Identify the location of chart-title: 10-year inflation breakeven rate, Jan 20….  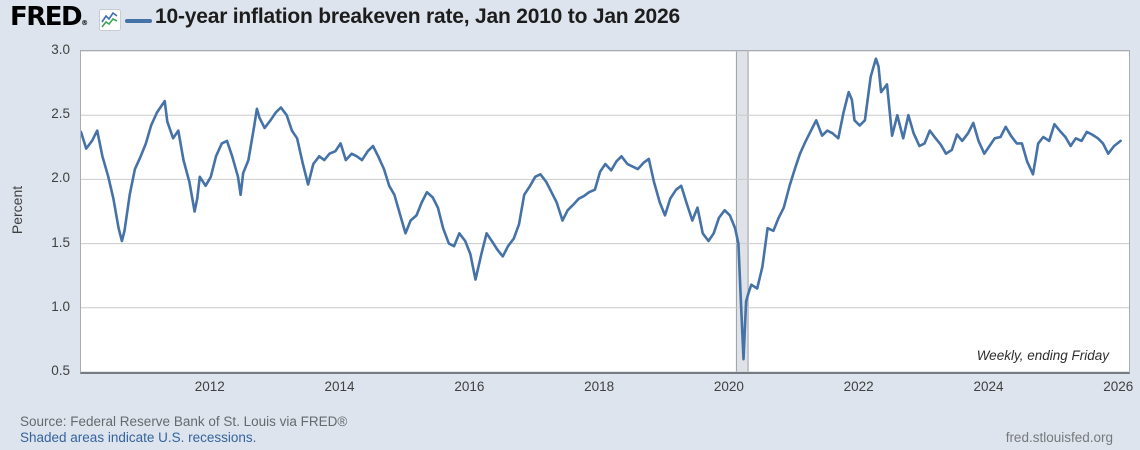
(417, 16).